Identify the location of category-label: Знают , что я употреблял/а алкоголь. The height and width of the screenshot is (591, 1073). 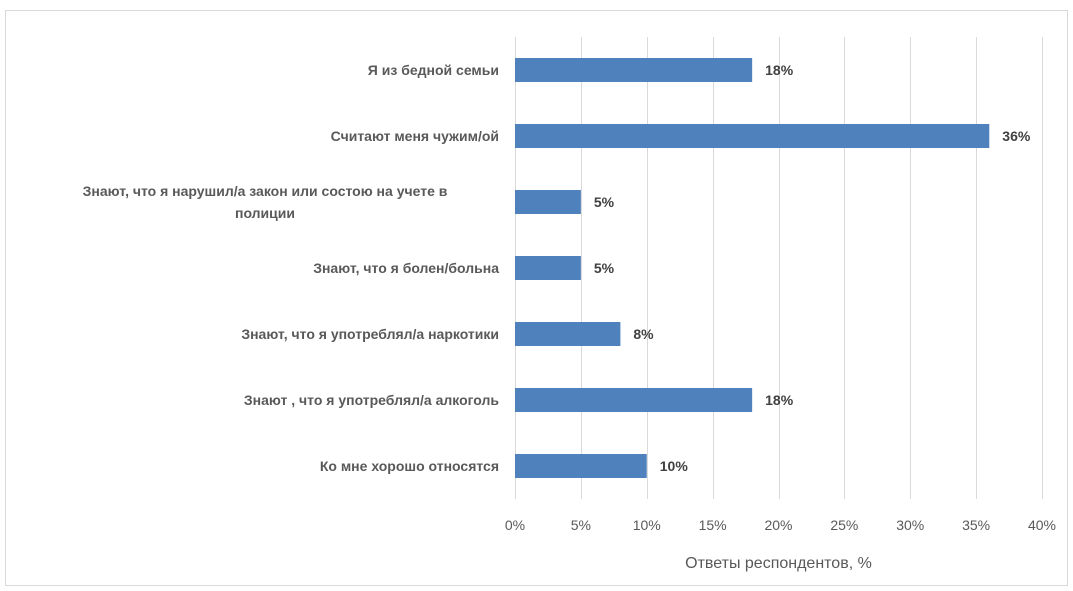
(372, 400).